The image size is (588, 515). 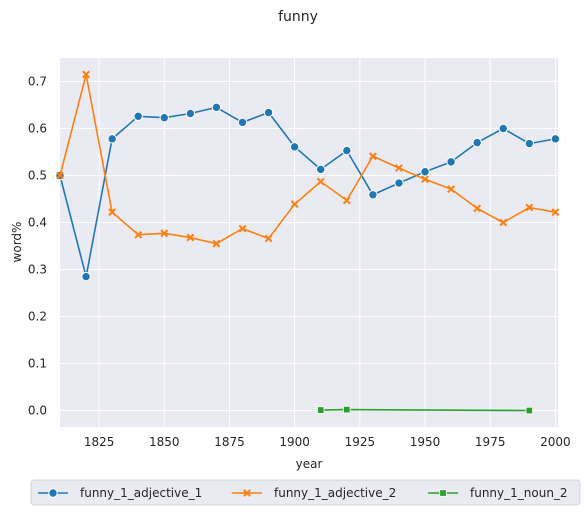 I want to click on legend-box, so click(x=305, y=492).